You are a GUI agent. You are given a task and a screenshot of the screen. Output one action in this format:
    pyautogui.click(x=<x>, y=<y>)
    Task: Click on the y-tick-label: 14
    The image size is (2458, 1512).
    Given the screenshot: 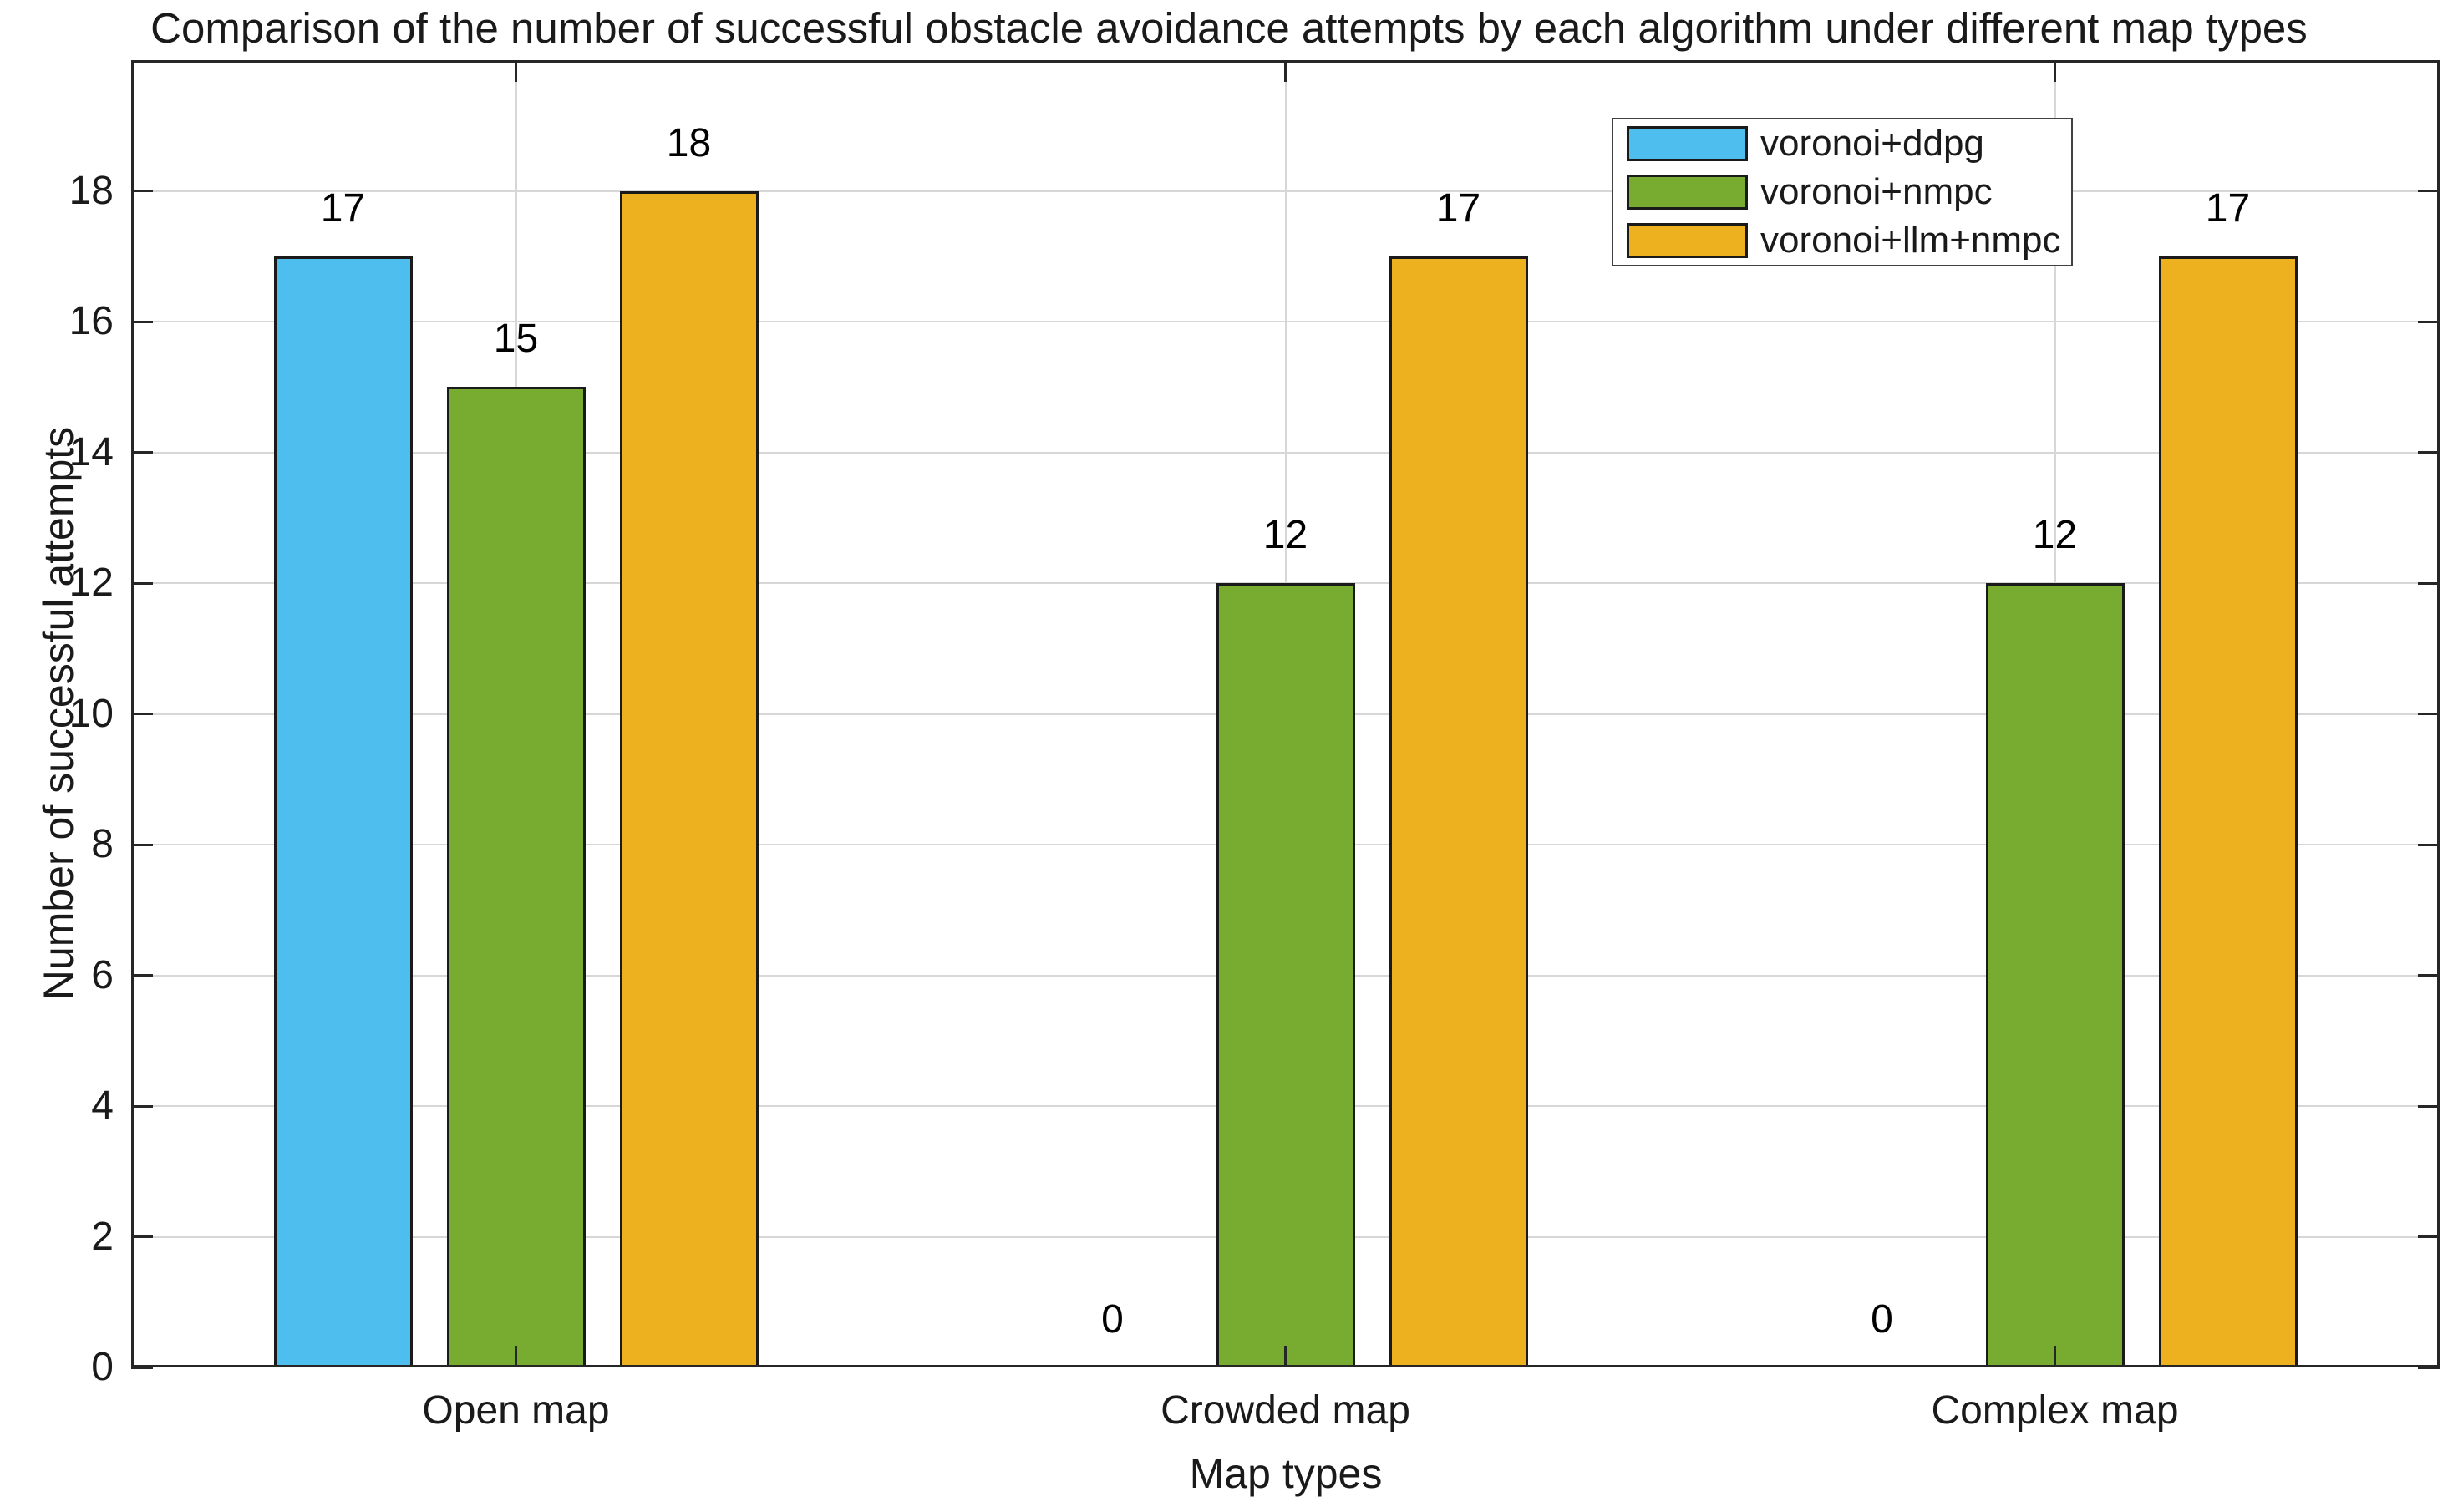 What is the action you would take?
    pyautogui.click(x=91, y=451)
    